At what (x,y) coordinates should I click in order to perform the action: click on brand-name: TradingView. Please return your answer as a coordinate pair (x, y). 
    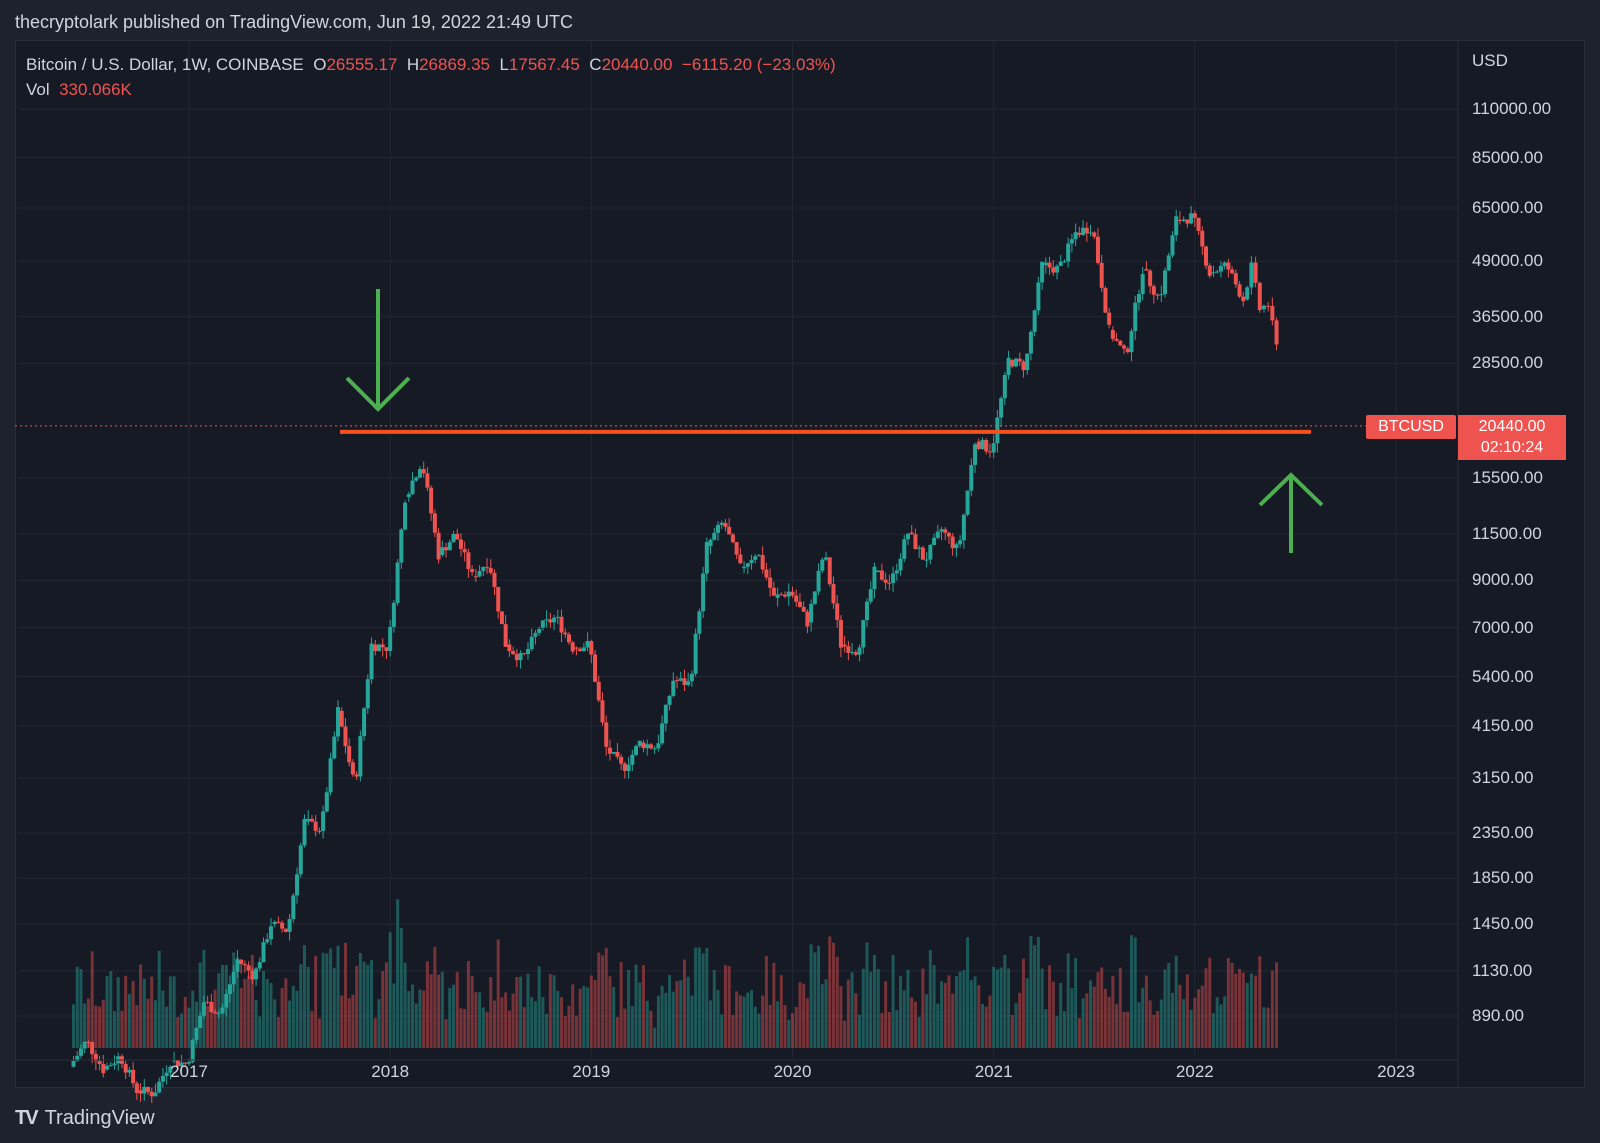
    Looking at the image, I should click on (99, 1117).